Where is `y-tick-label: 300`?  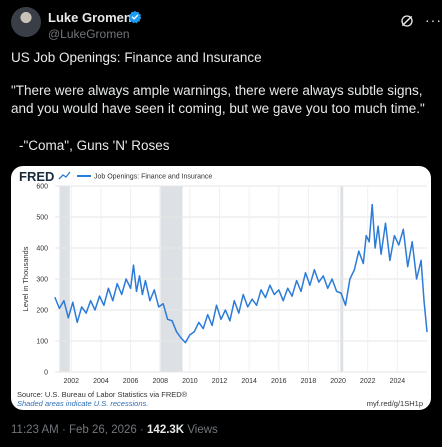 y-tick-label: 300 is located at coordinates (42, 280).